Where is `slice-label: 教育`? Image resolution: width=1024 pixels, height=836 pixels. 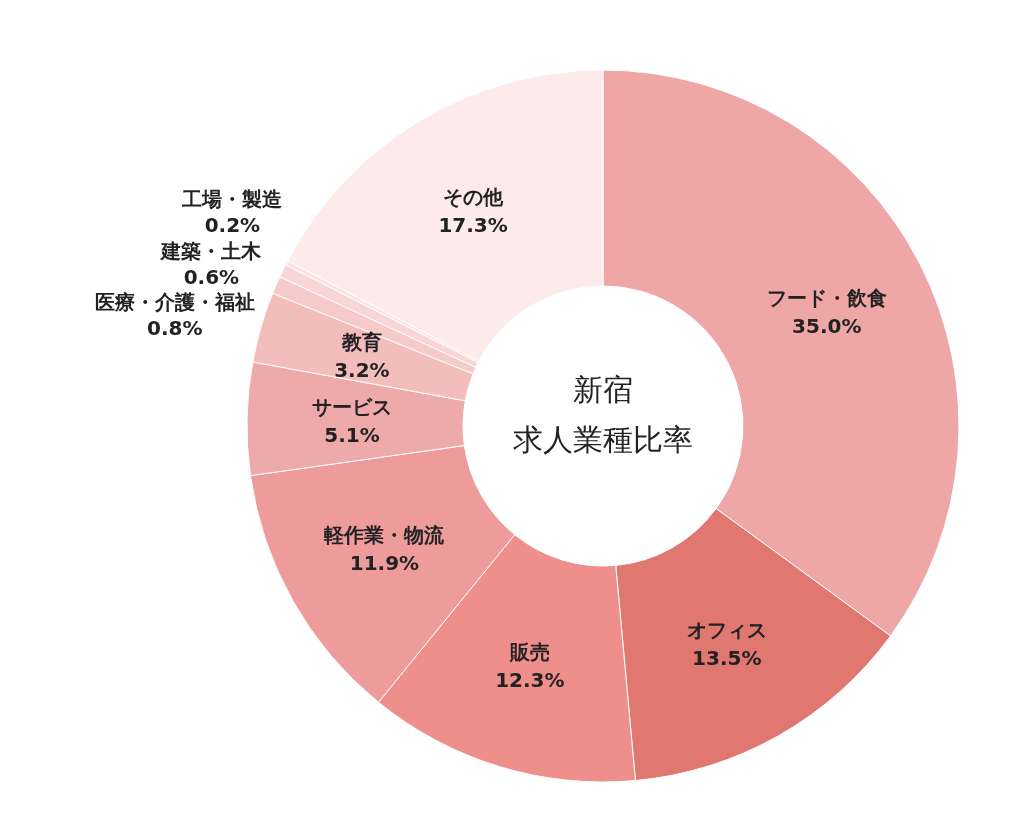 slice-label: 教育 is located at coordinates (361, 342).